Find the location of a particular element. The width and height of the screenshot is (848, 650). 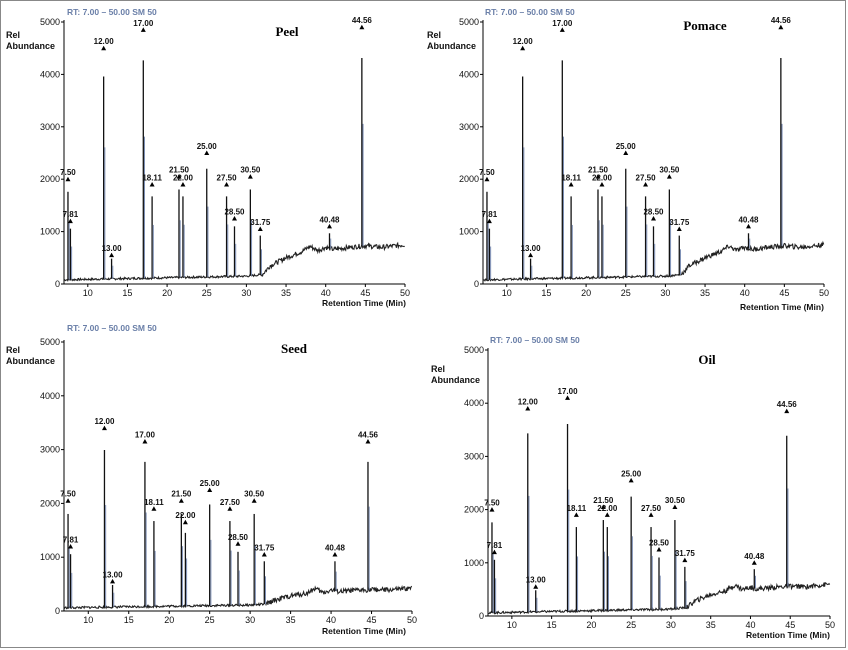

x-tick-label: 40 is located at coordinates (331, 620).